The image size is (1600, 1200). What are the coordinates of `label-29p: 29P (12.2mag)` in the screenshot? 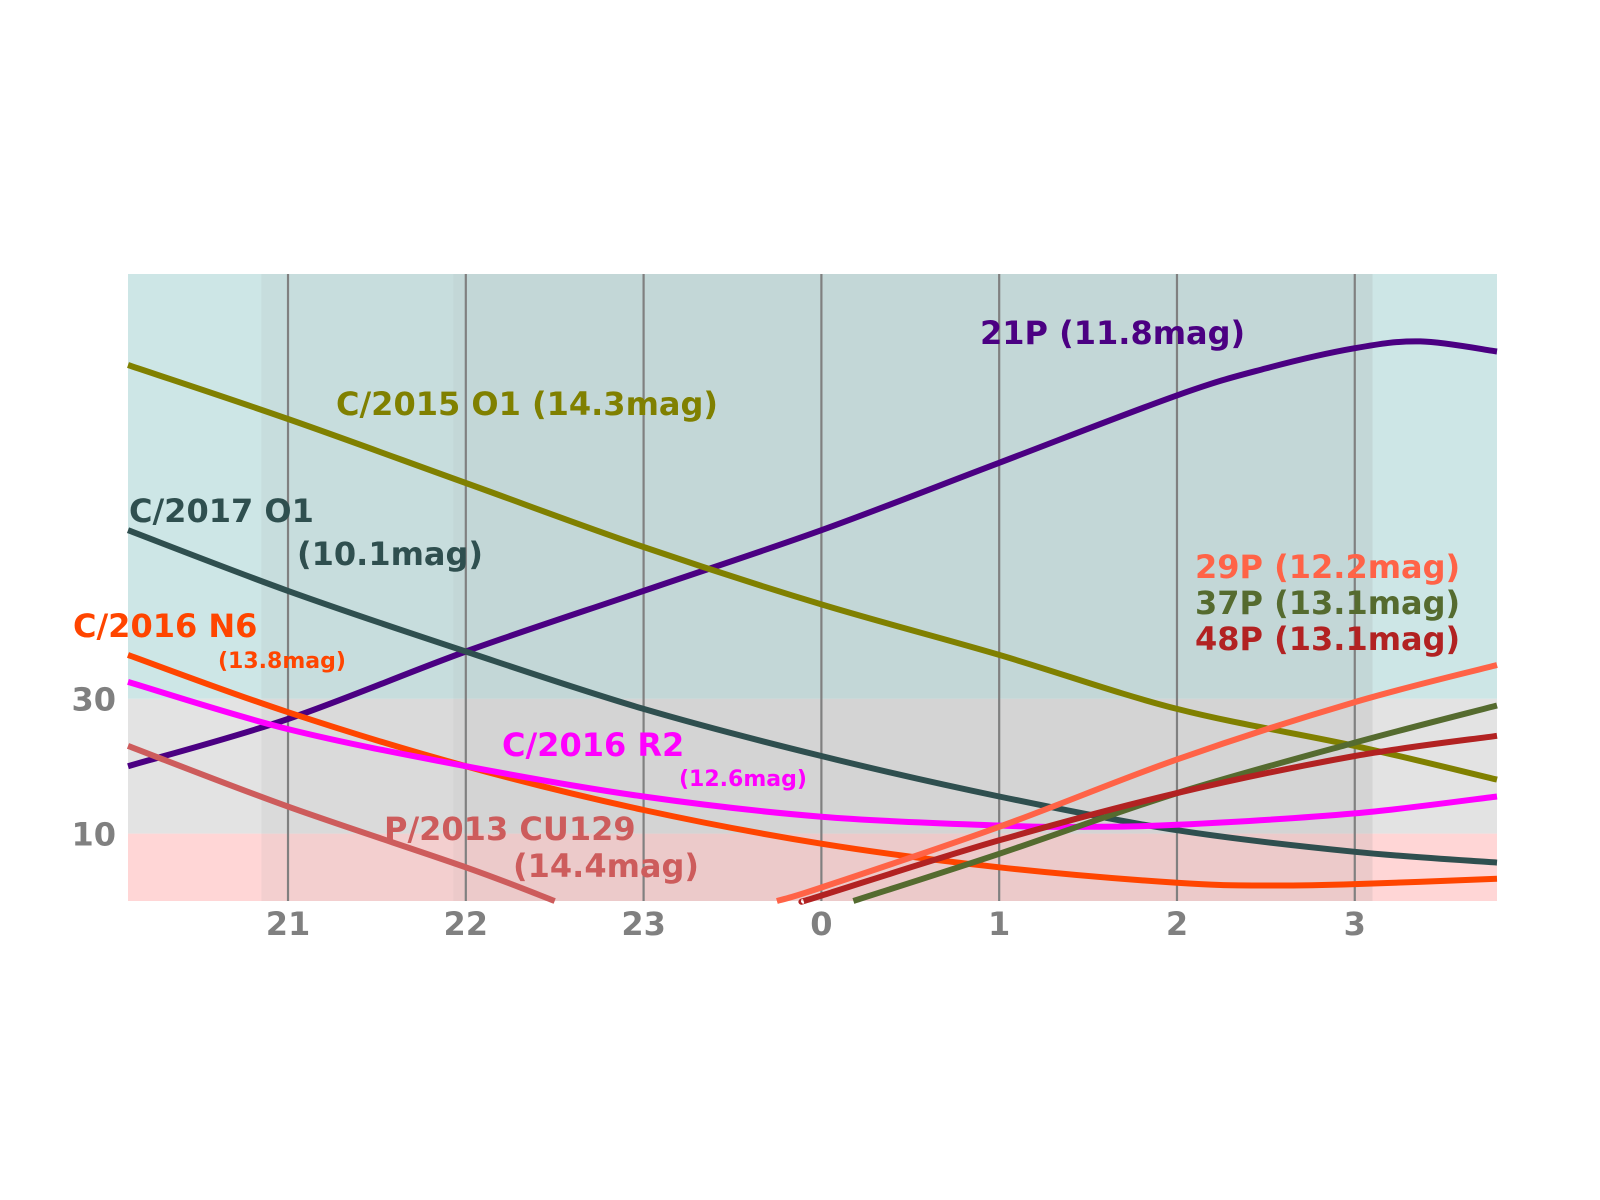 It's located at (1327, 567).